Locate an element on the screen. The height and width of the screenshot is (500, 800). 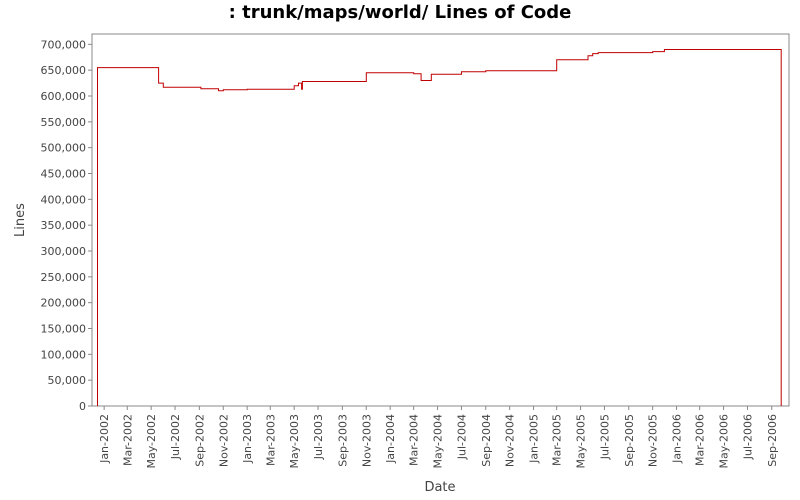
y-tick-label: 450,000 is located at coordinates (64, 174).